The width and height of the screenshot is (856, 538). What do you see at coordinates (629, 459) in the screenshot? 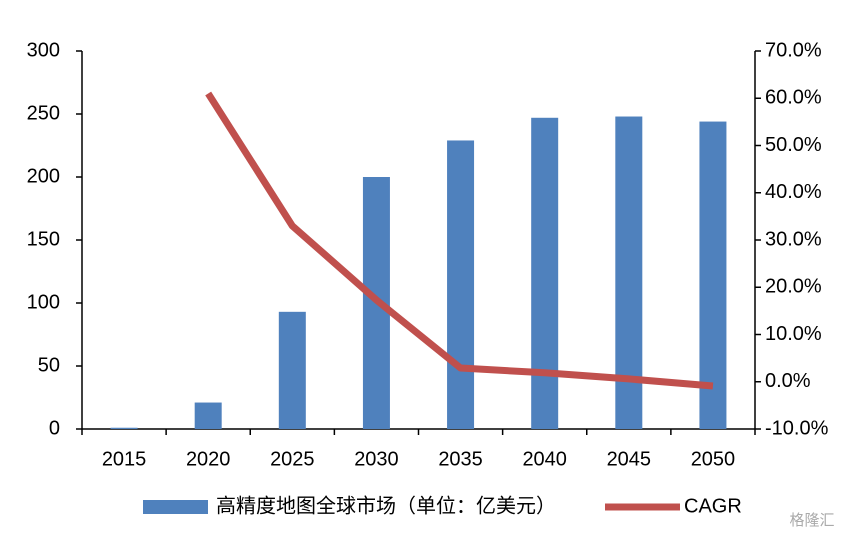
I see `x-tick-label: 2045` at bounding box center [629, 459].